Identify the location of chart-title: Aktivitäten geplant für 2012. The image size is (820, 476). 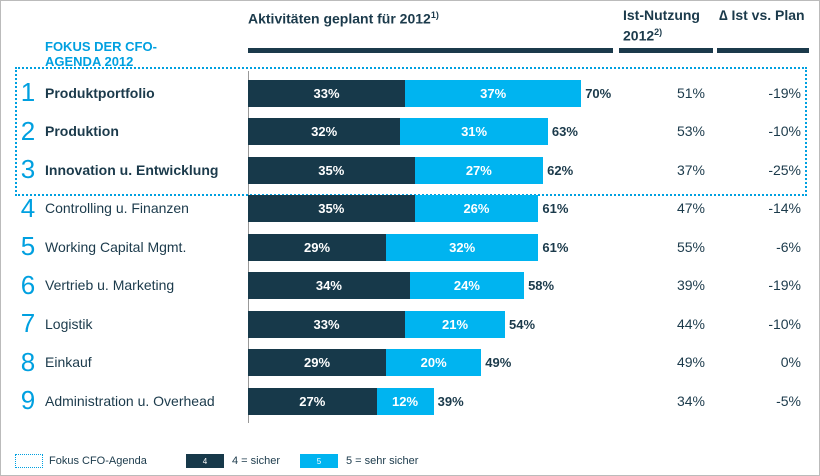
(339, 18).